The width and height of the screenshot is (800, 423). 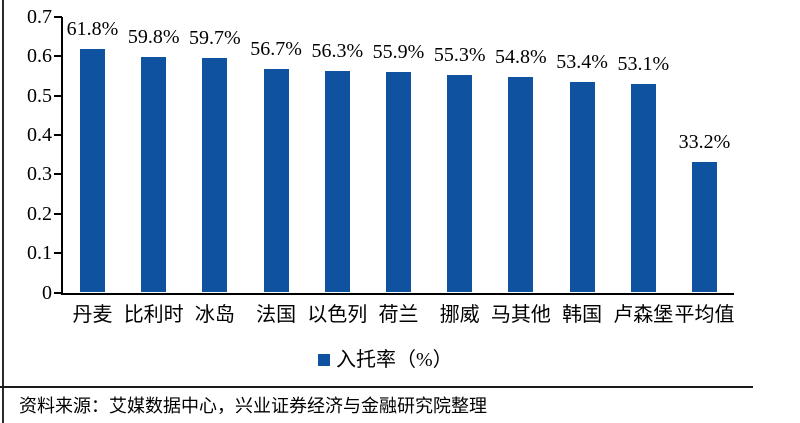 I want to click on bar-value-label: 53.4%, so click(x=582, y=62).